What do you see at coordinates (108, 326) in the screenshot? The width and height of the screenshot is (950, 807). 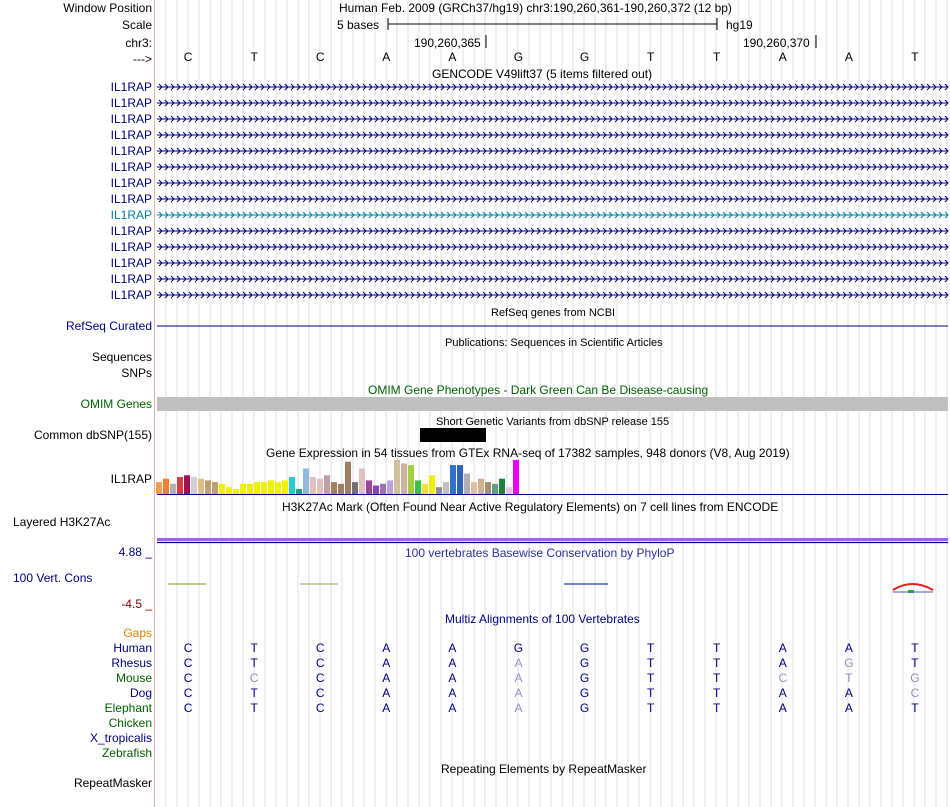 I see `refseq-label: RefSeq Curated` at bounding box center [108, 326].